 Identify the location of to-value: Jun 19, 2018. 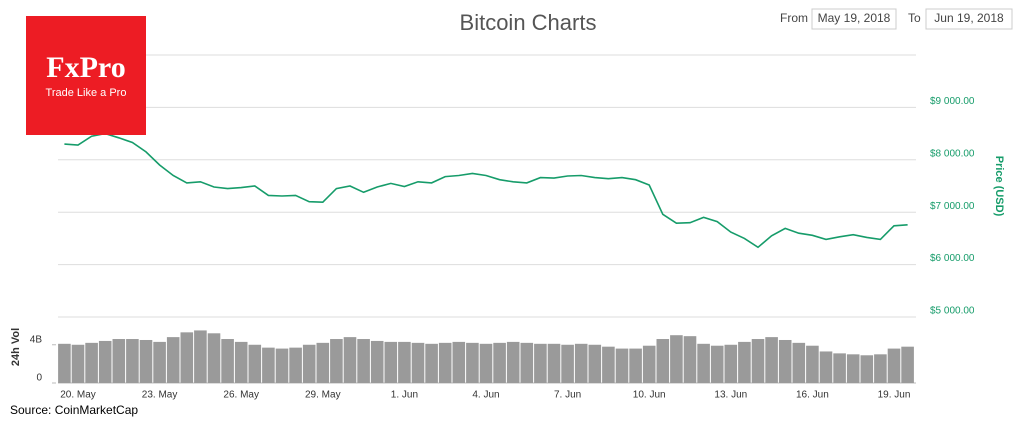
(969, 18).